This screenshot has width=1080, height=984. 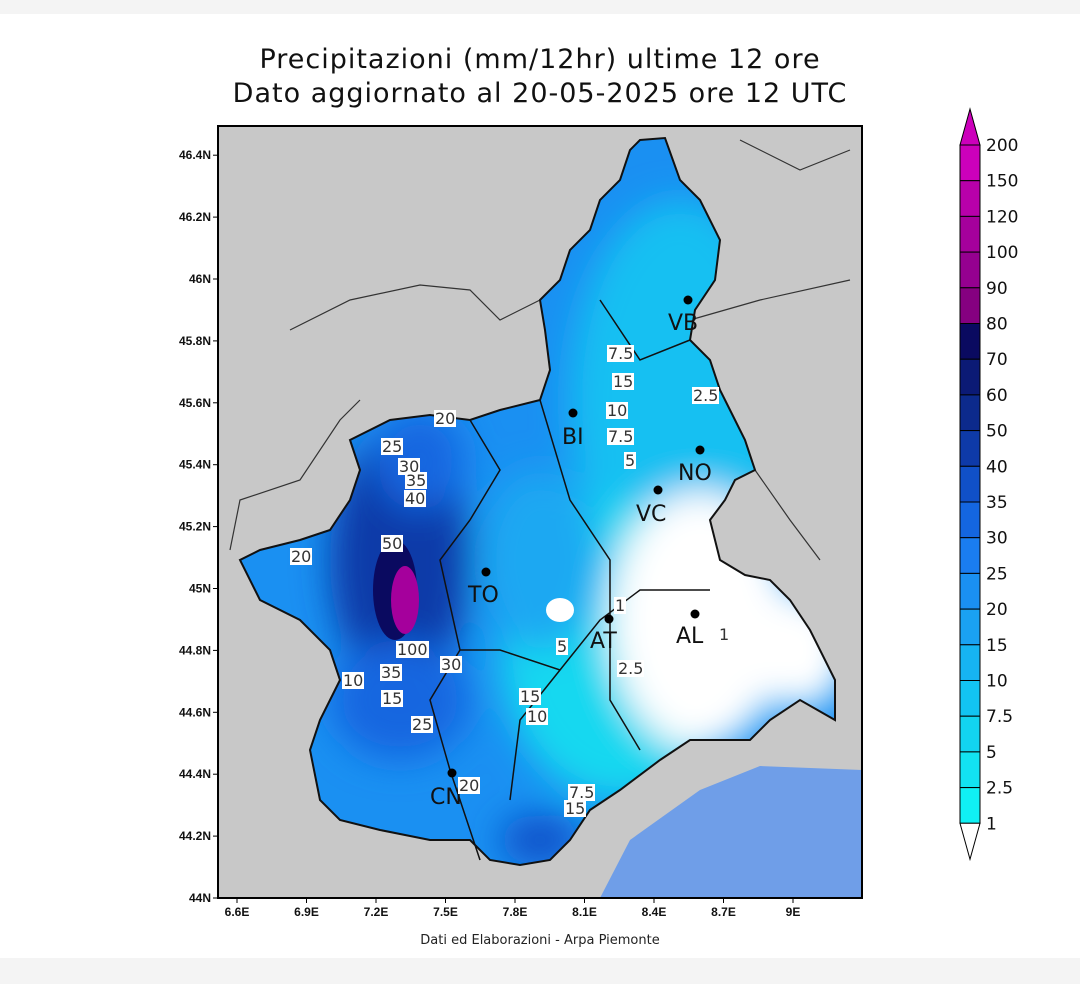 I want to click on map-title: Precipitazioni (mm/12hr) ultime 12 ore, so click(x=540, y=59).